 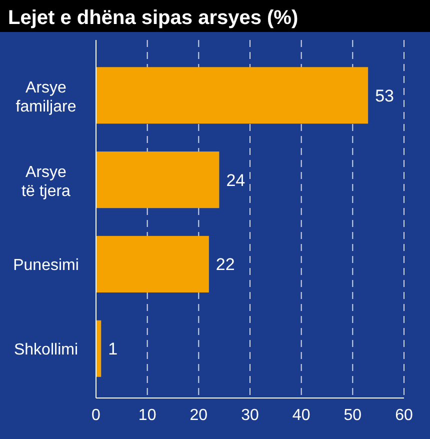 What do you see at coordinates (199, 415) in the screenshot?
I see `x-tick-label: 20` at bounding box center [199, 415].